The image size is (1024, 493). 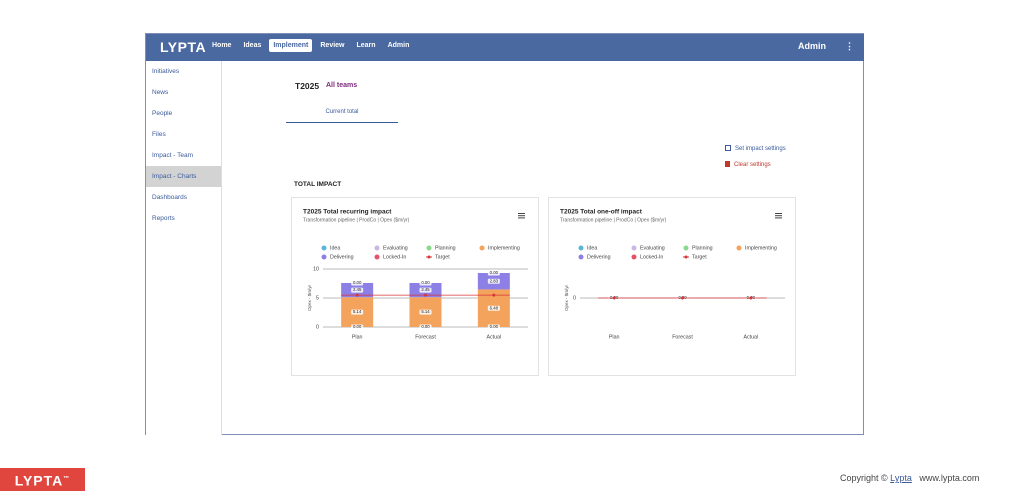 I want to click on company-link: Lypta, so click(x=901, y=478).